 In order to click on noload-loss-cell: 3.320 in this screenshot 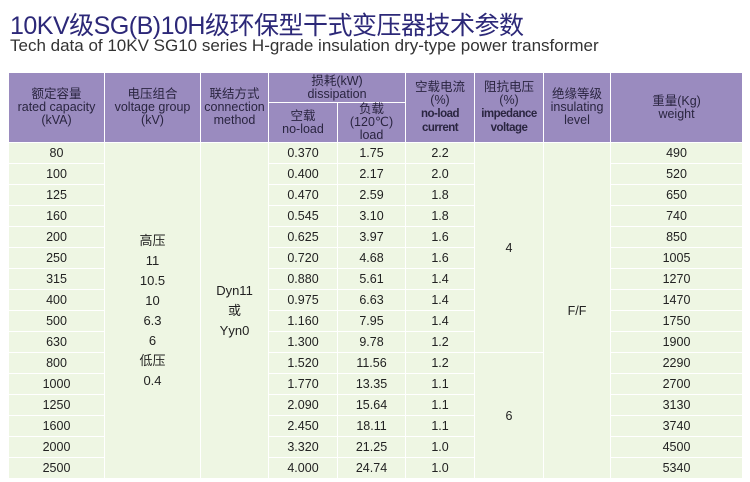, I will do `click(303, 447)`.